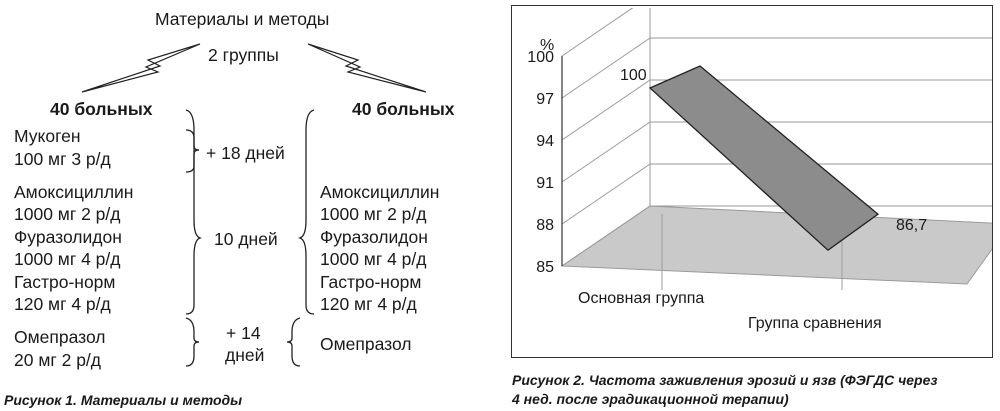 The image size is (1000, 411). What do you see at coordinates (246, 239) in the screenshot?
I see `duration-second: 10 дней` at bounding box center [246, 239].